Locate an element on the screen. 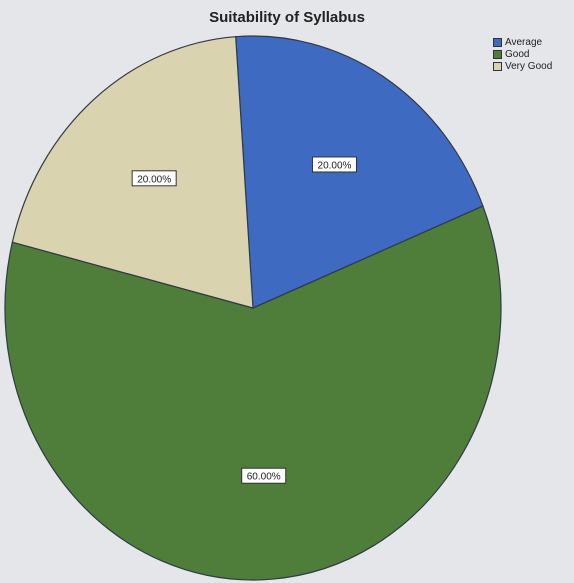  data-label-text-good: 60.00% is located at coordinates (264, 477).